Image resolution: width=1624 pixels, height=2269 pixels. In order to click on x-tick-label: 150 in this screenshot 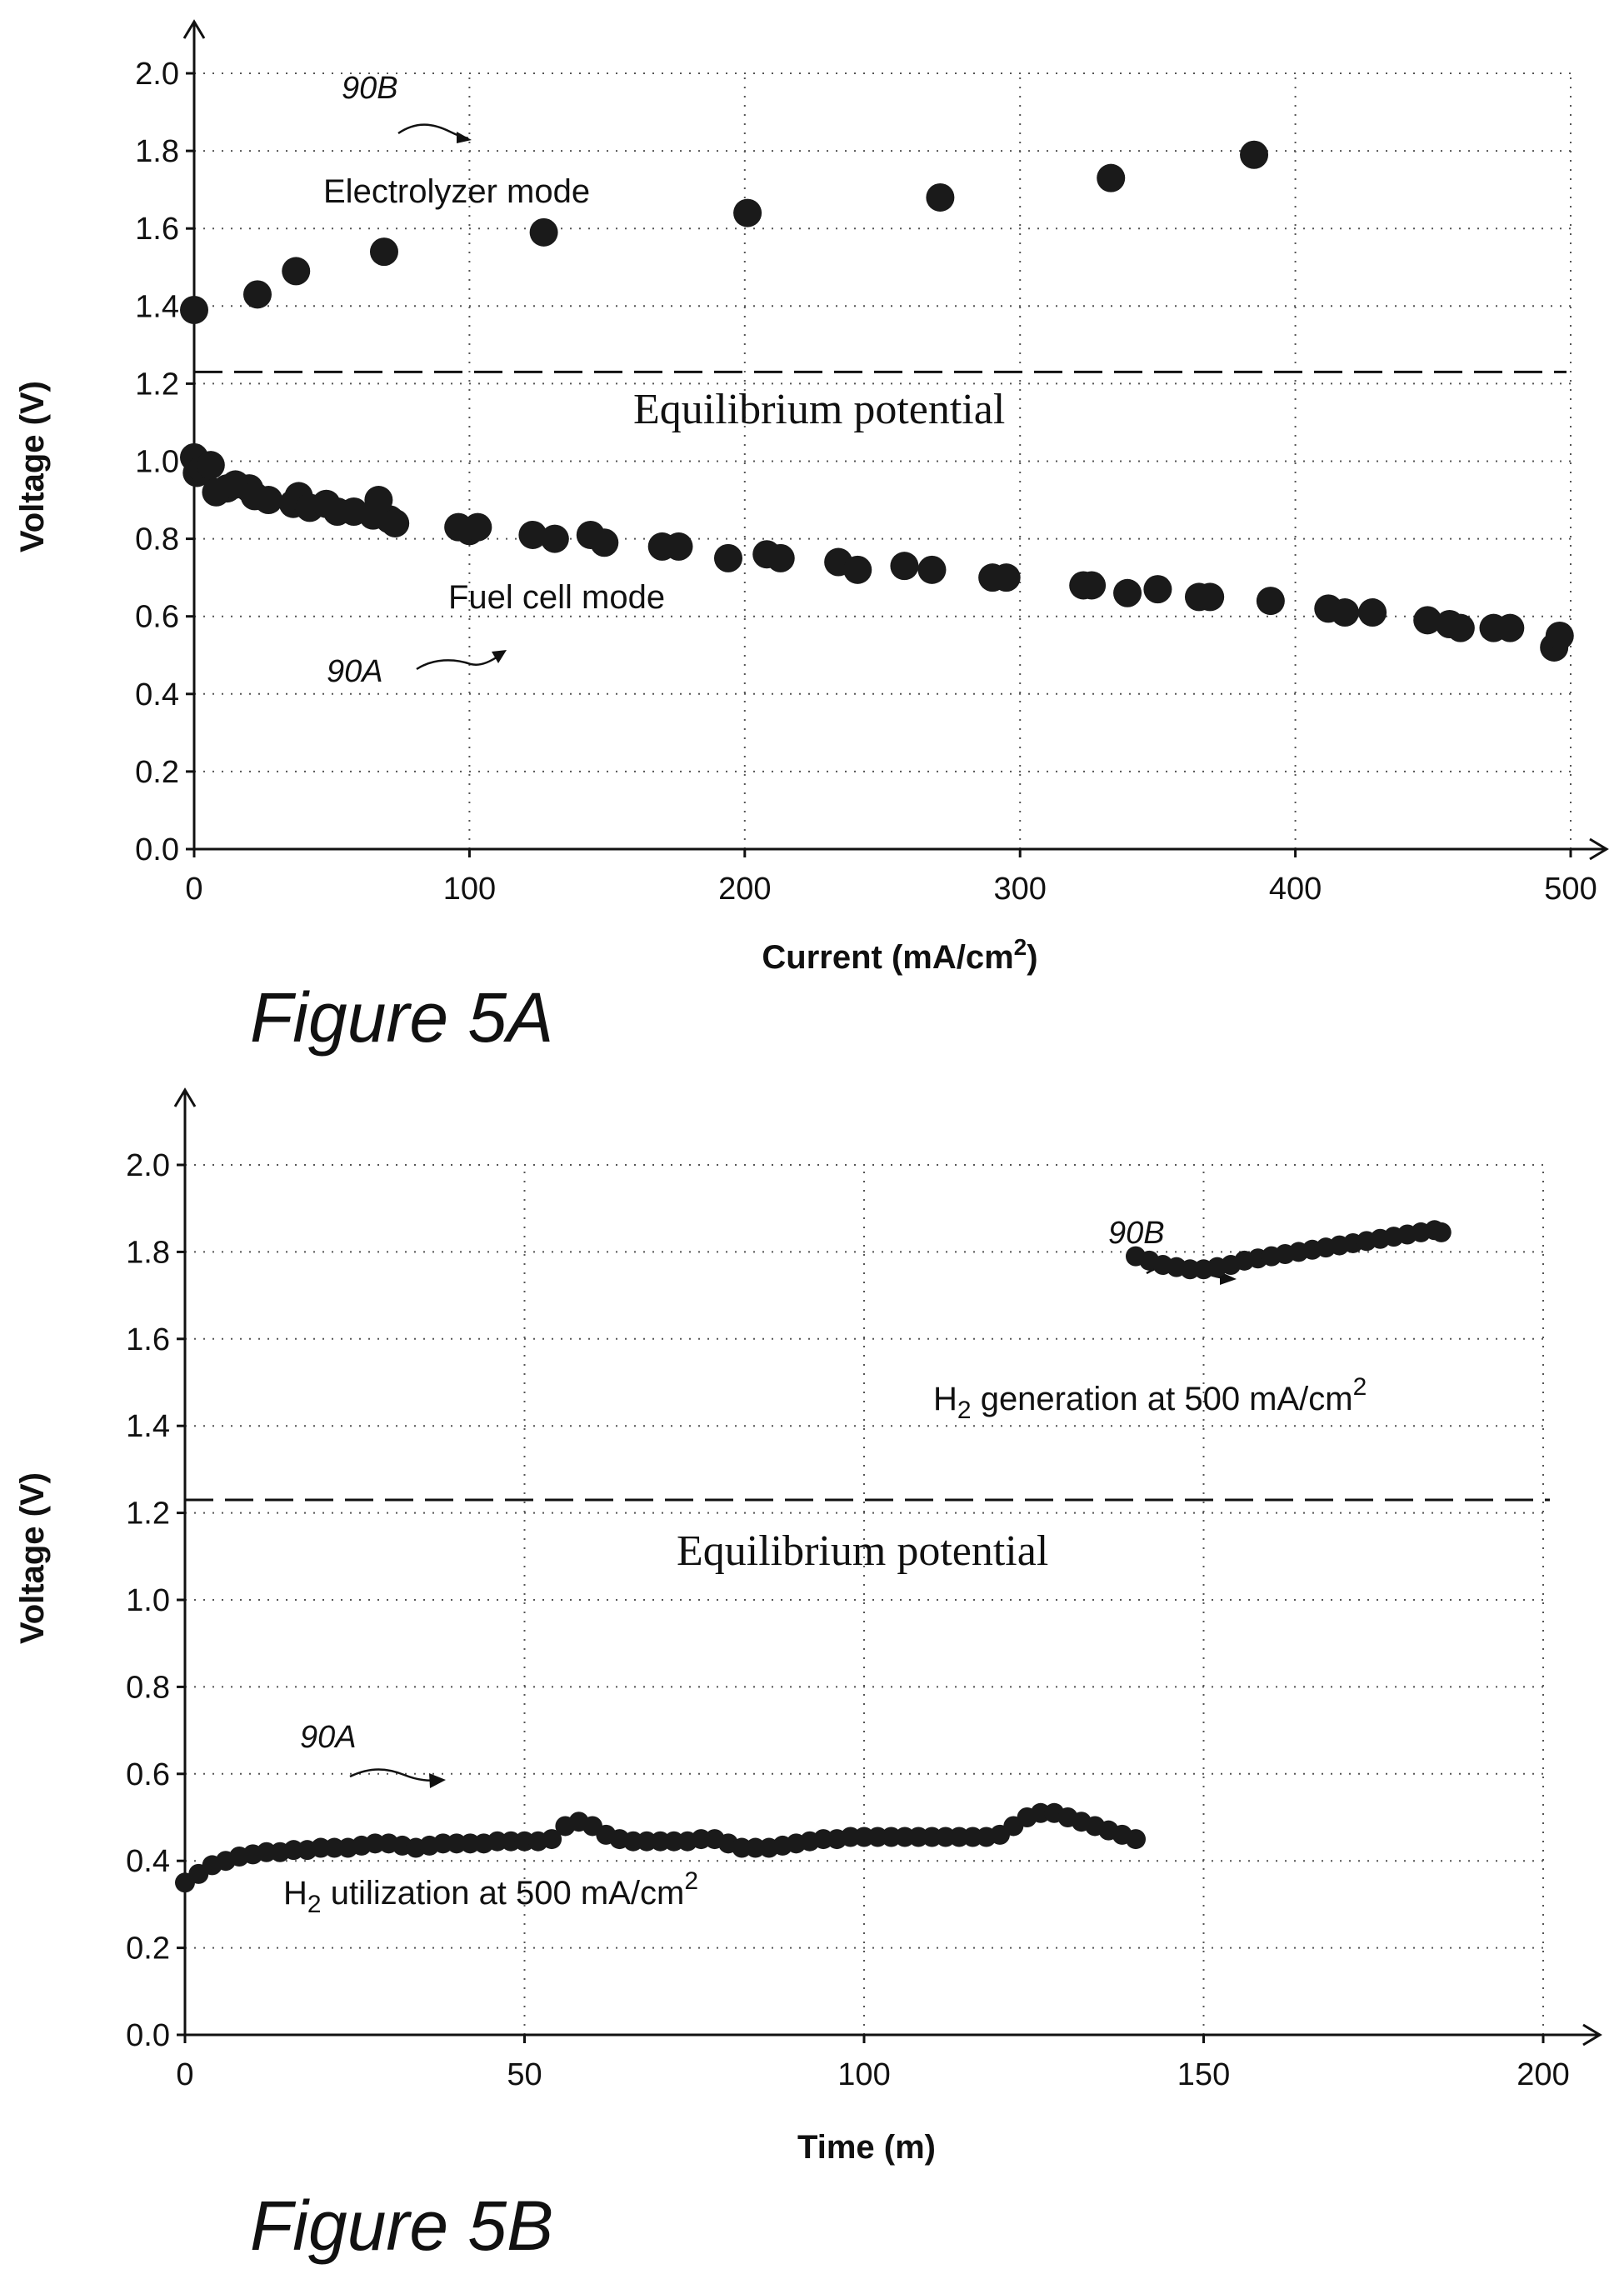, I will do `click(1203, 2074)`.